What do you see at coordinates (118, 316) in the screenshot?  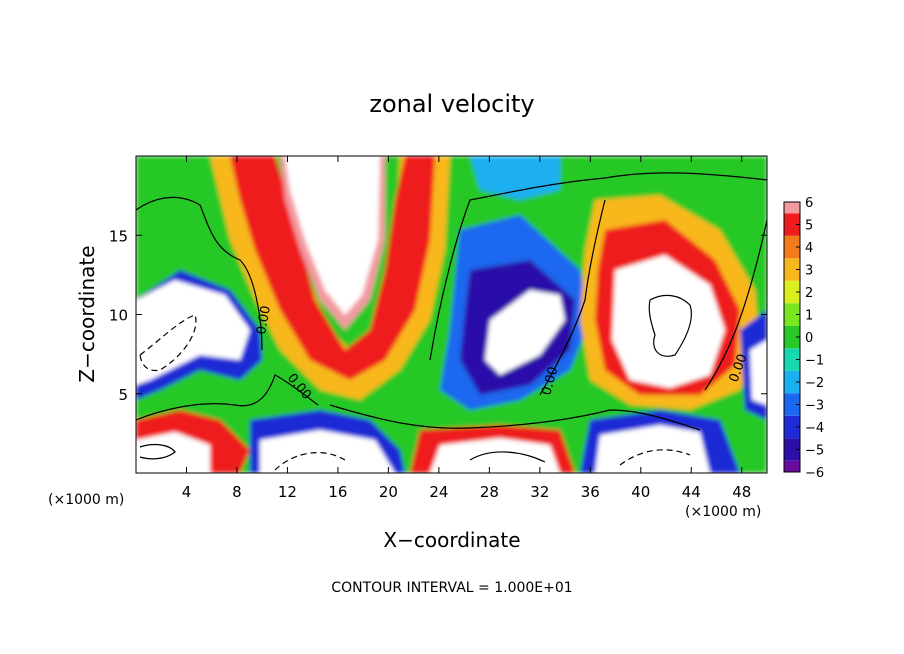 I see `y-tick-label: 10` at bounding box center [118, 316].